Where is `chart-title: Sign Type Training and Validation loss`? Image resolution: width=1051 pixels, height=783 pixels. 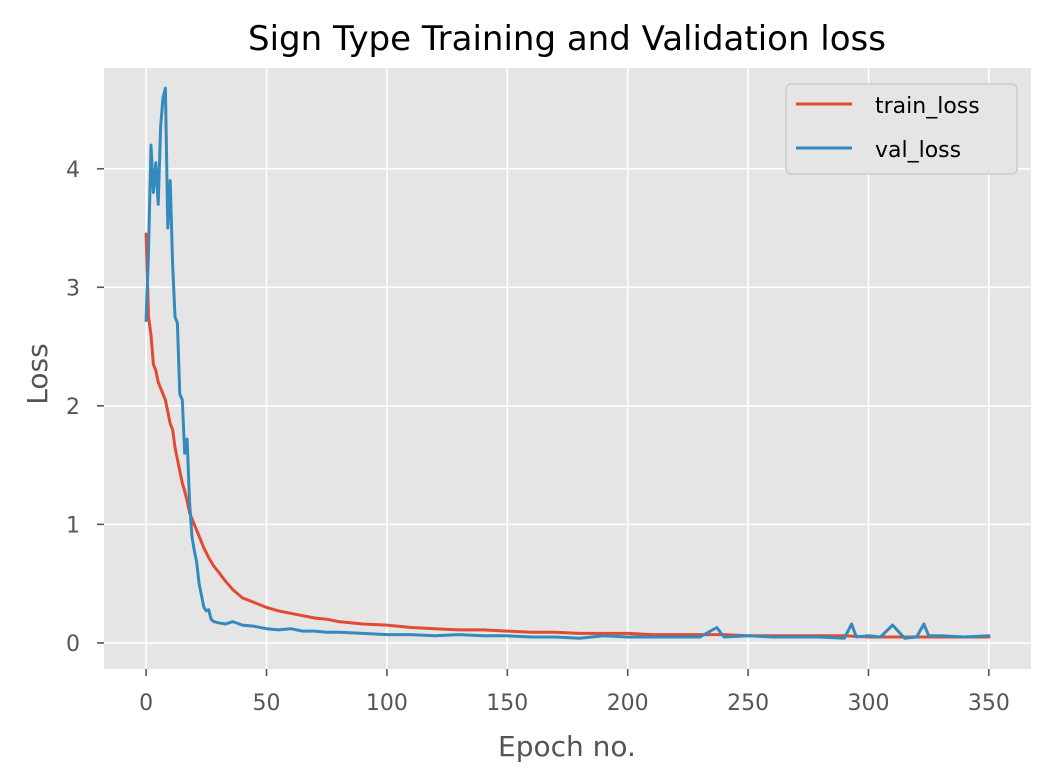
chart-title: Sign Type Training and Validation loss is located at coordinates (567, 39).